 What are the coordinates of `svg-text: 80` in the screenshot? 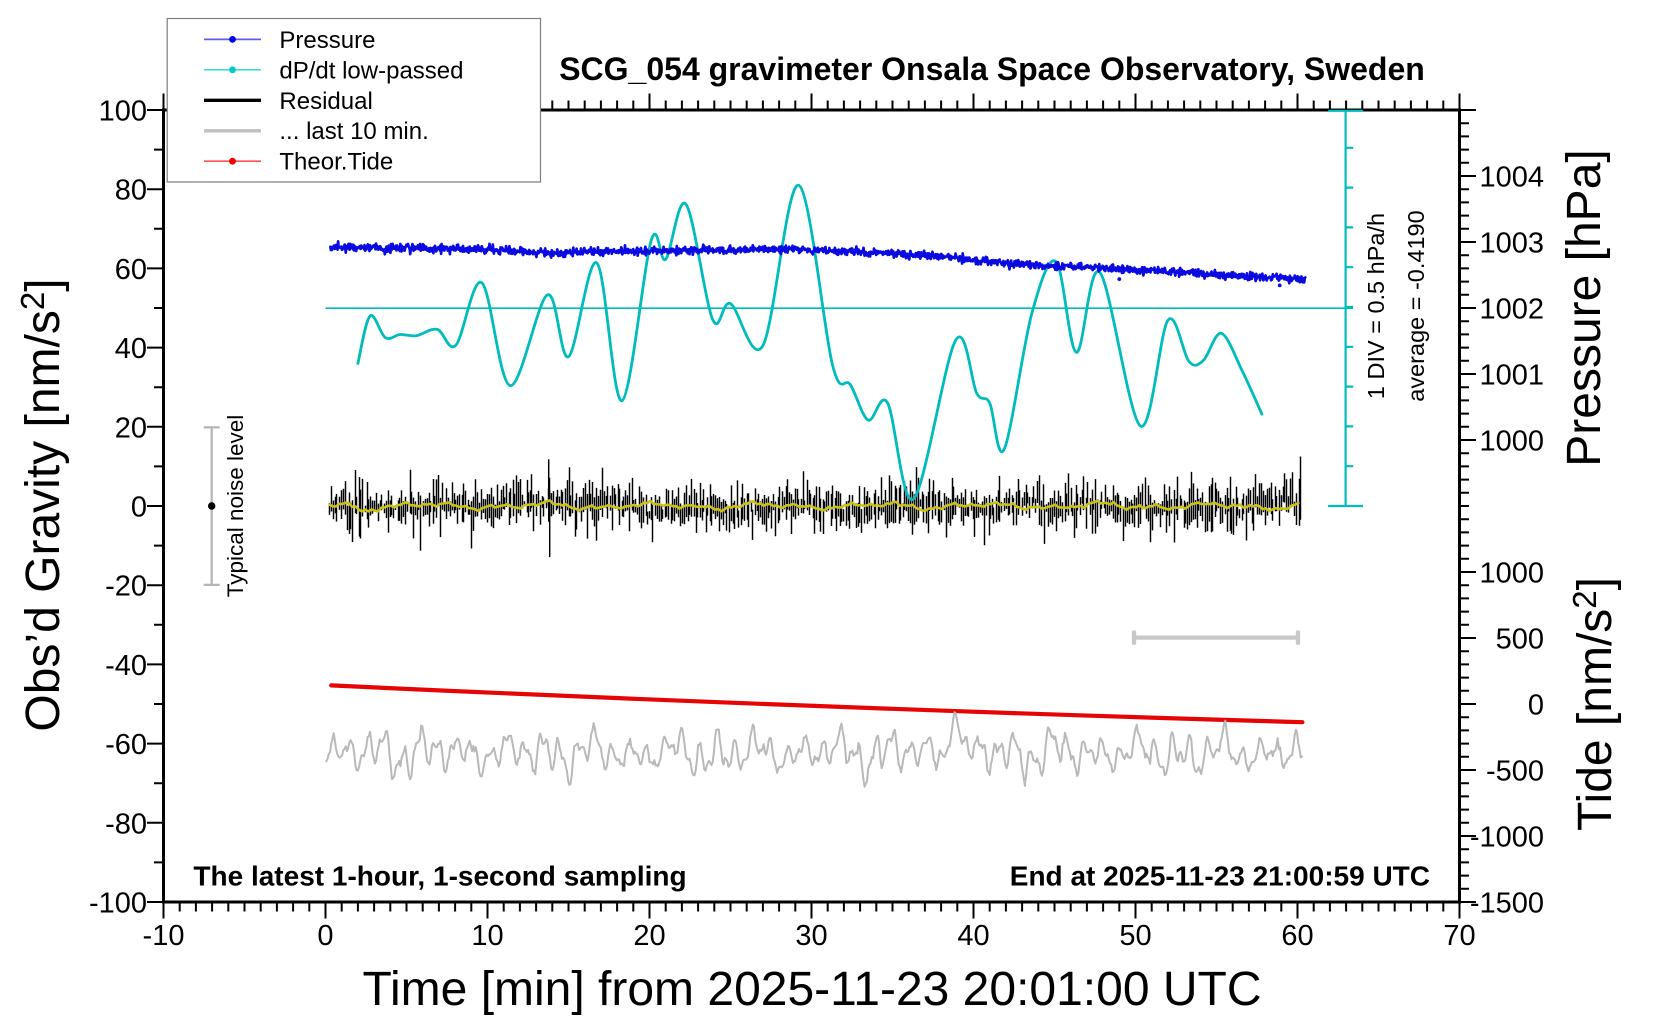 It's located at (131, 191).